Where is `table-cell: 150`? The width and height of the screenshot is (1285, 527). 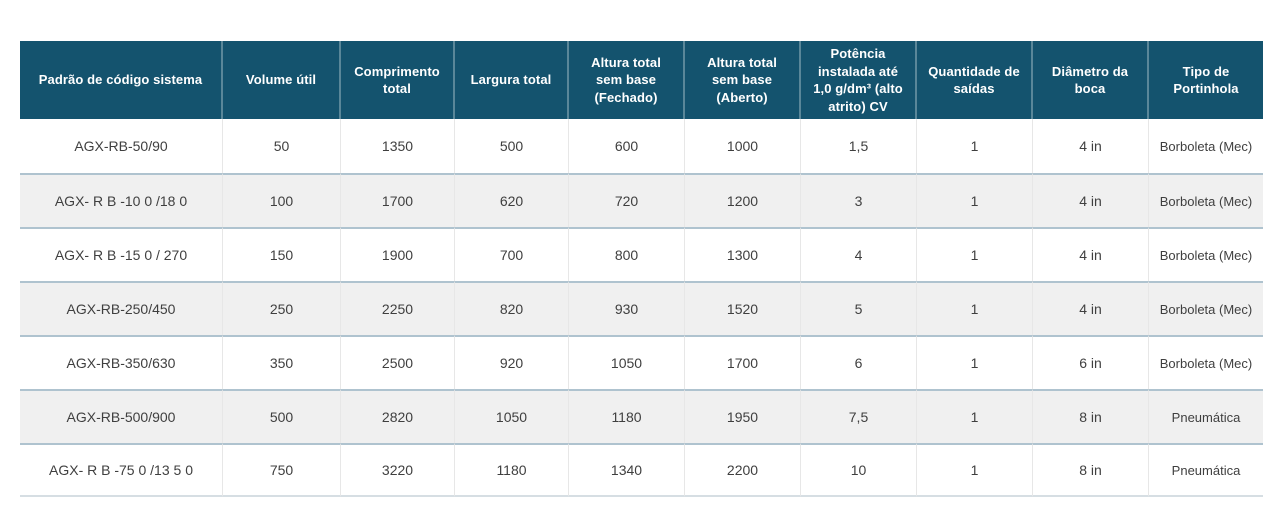 table-cell: 150 is located at coordinates (282, 254).